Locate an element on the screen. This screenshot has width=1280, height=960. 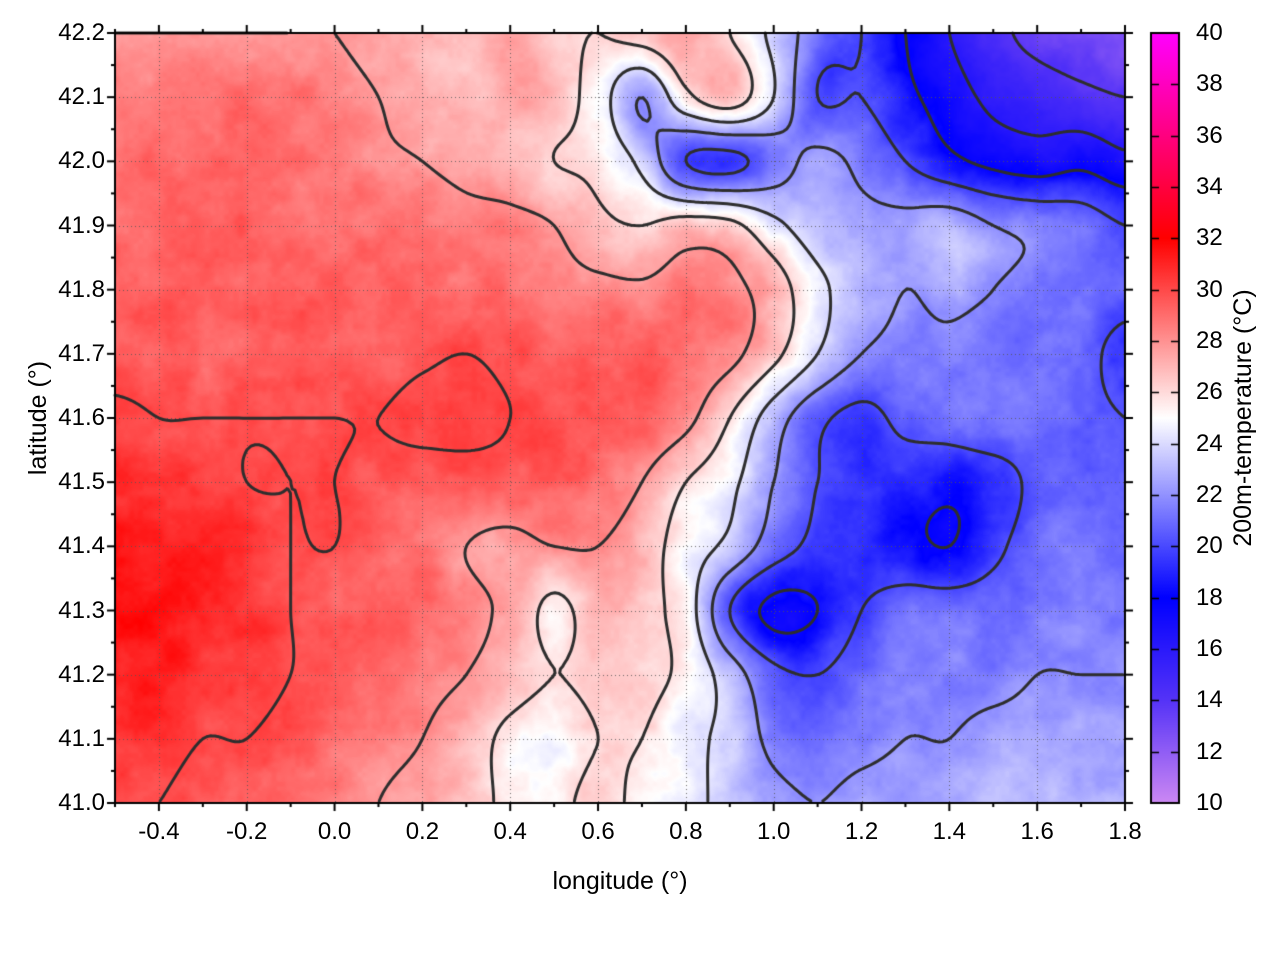
y-tick-label-41.7: 41.7 is located at coordinates (81, 353).